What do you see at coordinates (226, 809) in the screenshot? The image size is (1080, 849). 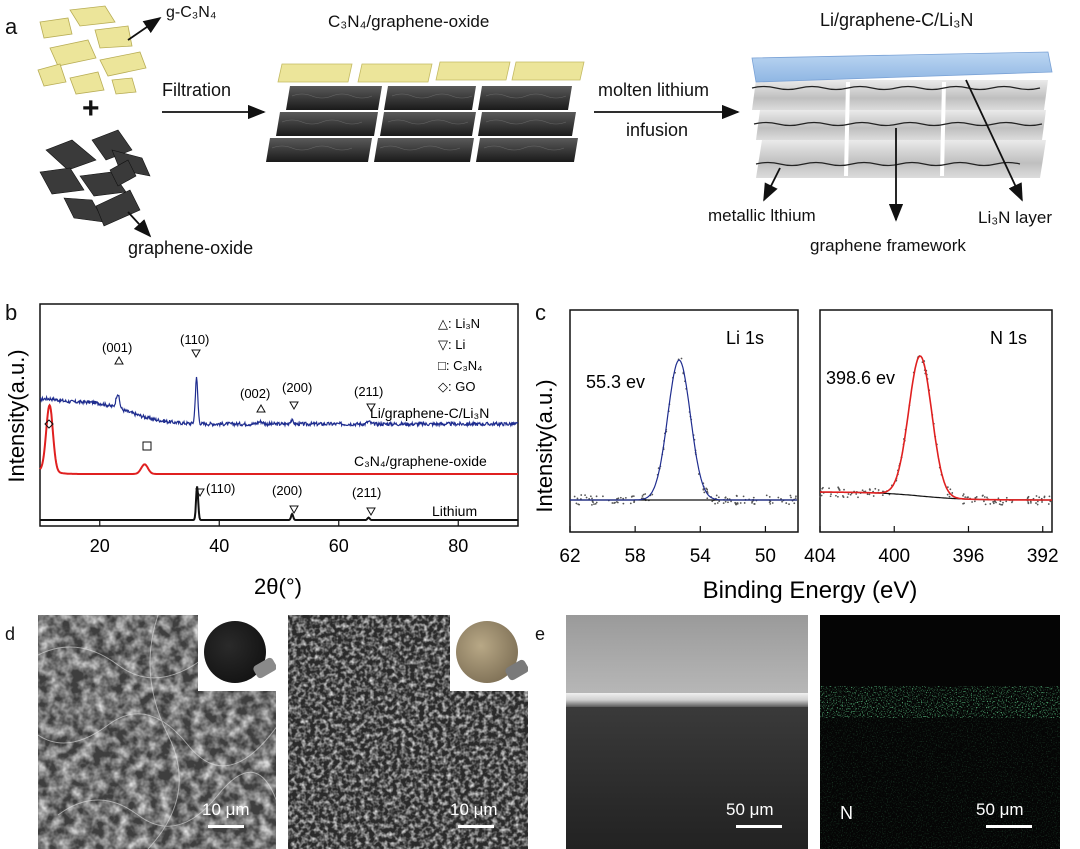 I see `scale-label-d-left: 10 μm` at bounding box center [226, 809].